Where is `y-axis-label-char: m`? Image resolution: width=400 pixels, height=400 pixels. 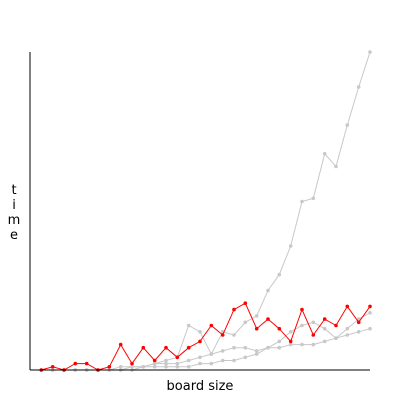
y-axis-label-char: m is located at coordinates (14, 220).